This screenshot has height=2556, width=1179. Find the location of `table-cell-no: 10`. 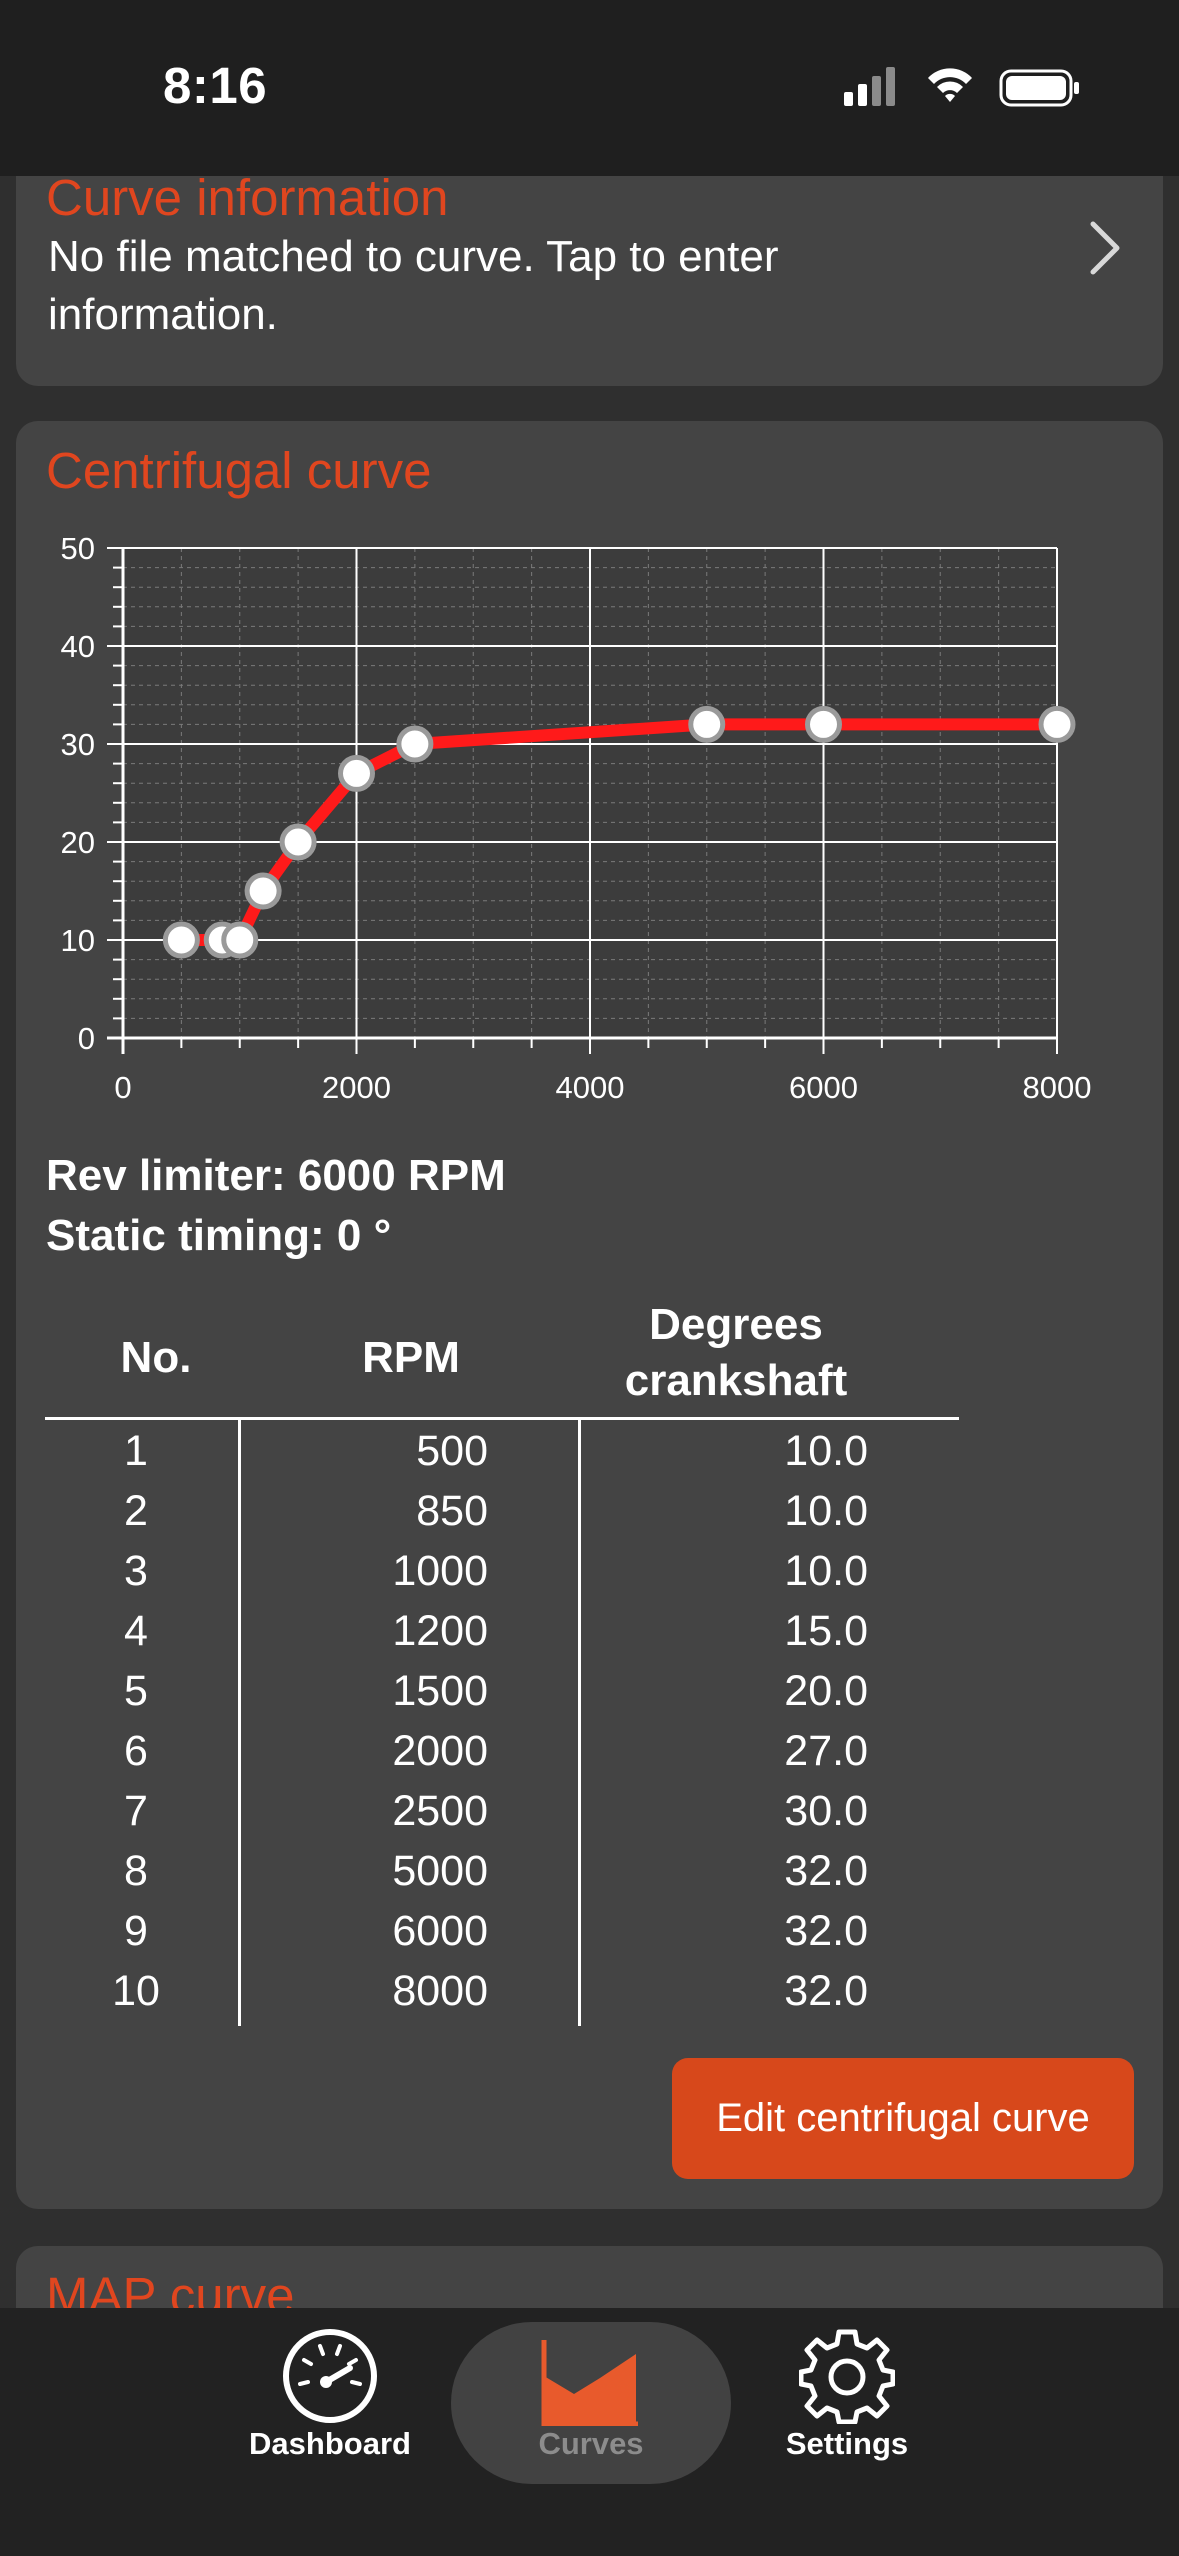

table-cell-no: 10 is located at coordinates (136, 1991).